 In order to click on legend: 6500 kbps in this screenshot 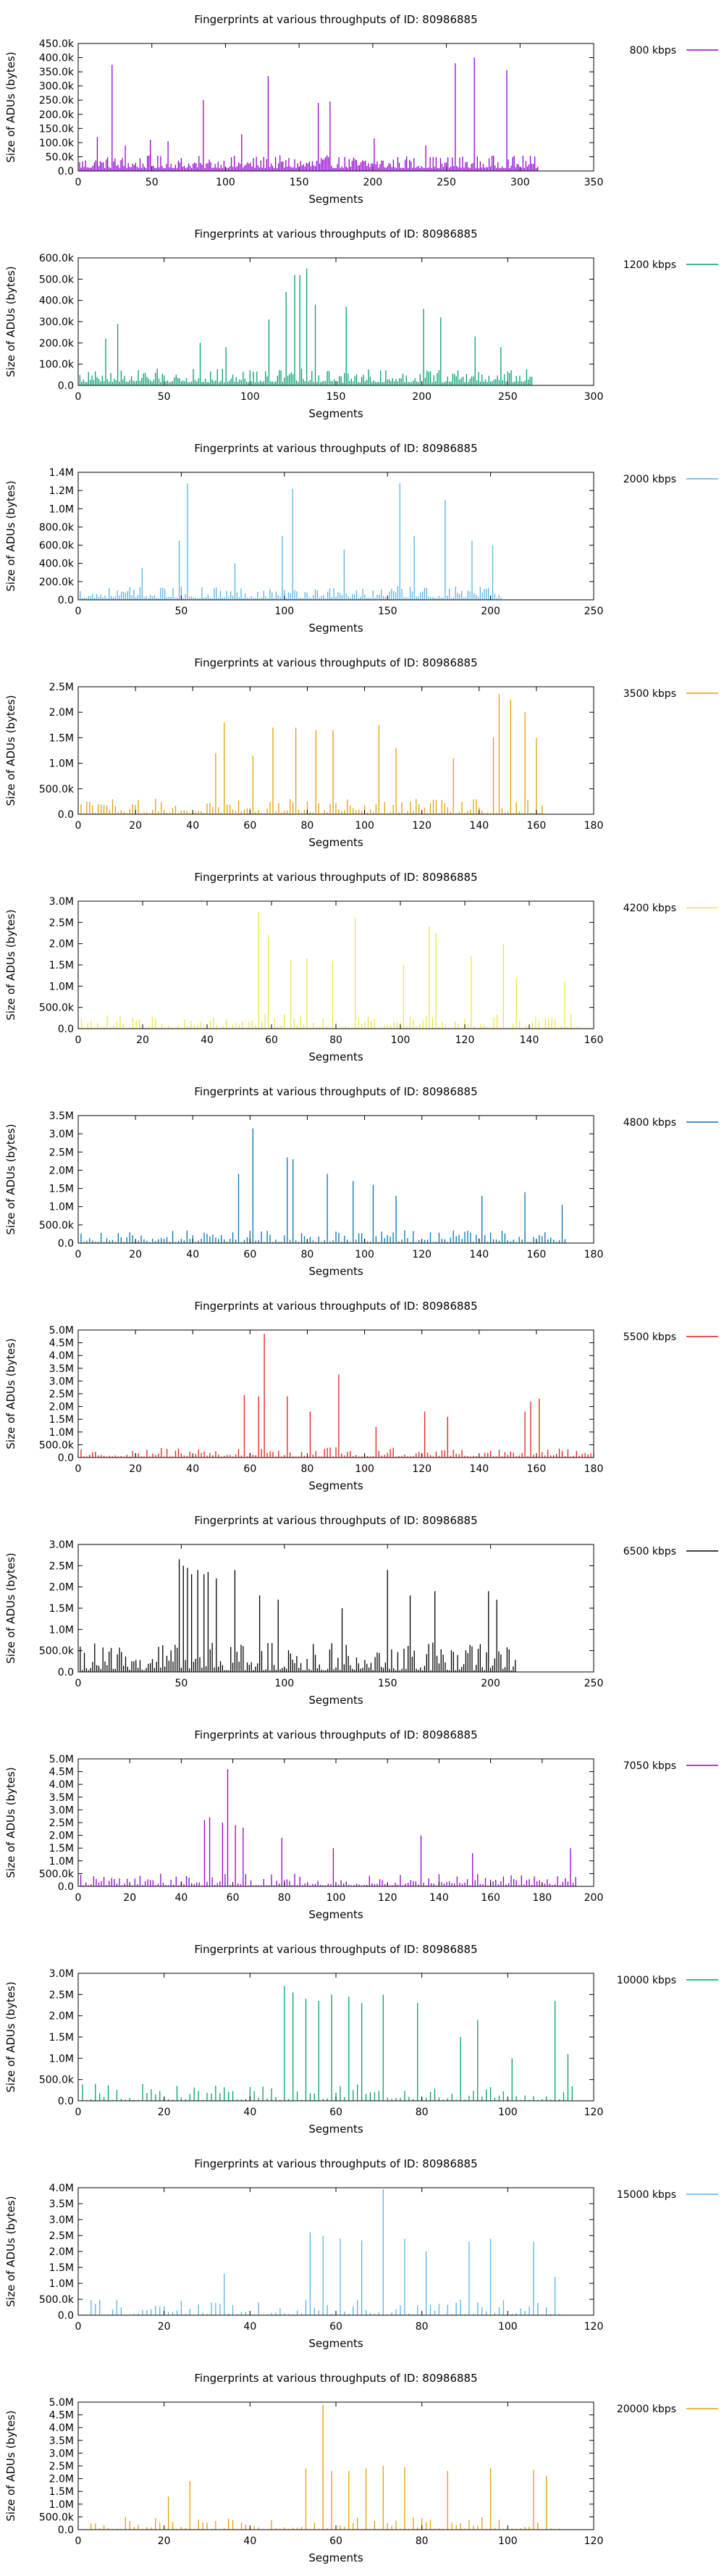, I will do `click(670, 1551)`.